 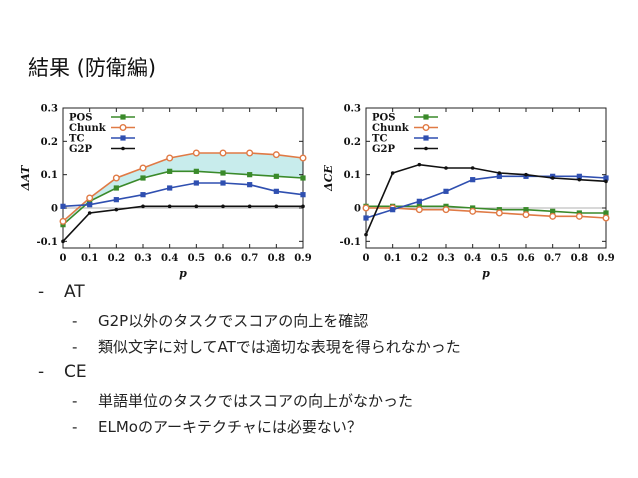 I want to click on bullet-at-label: AT, so click(x=74, y=292).